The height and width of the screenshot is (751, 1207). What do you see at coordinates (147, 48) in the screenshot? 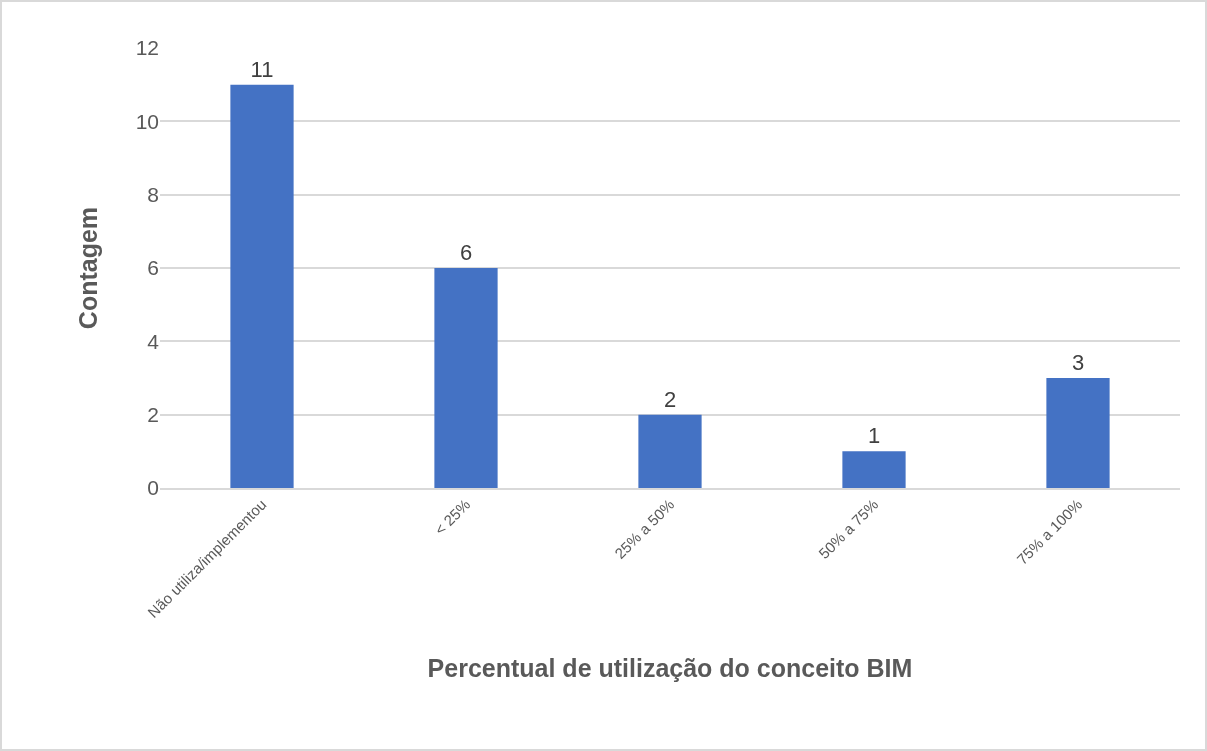
I see `y-tick-label: 12` at bounding box center [147, 48].